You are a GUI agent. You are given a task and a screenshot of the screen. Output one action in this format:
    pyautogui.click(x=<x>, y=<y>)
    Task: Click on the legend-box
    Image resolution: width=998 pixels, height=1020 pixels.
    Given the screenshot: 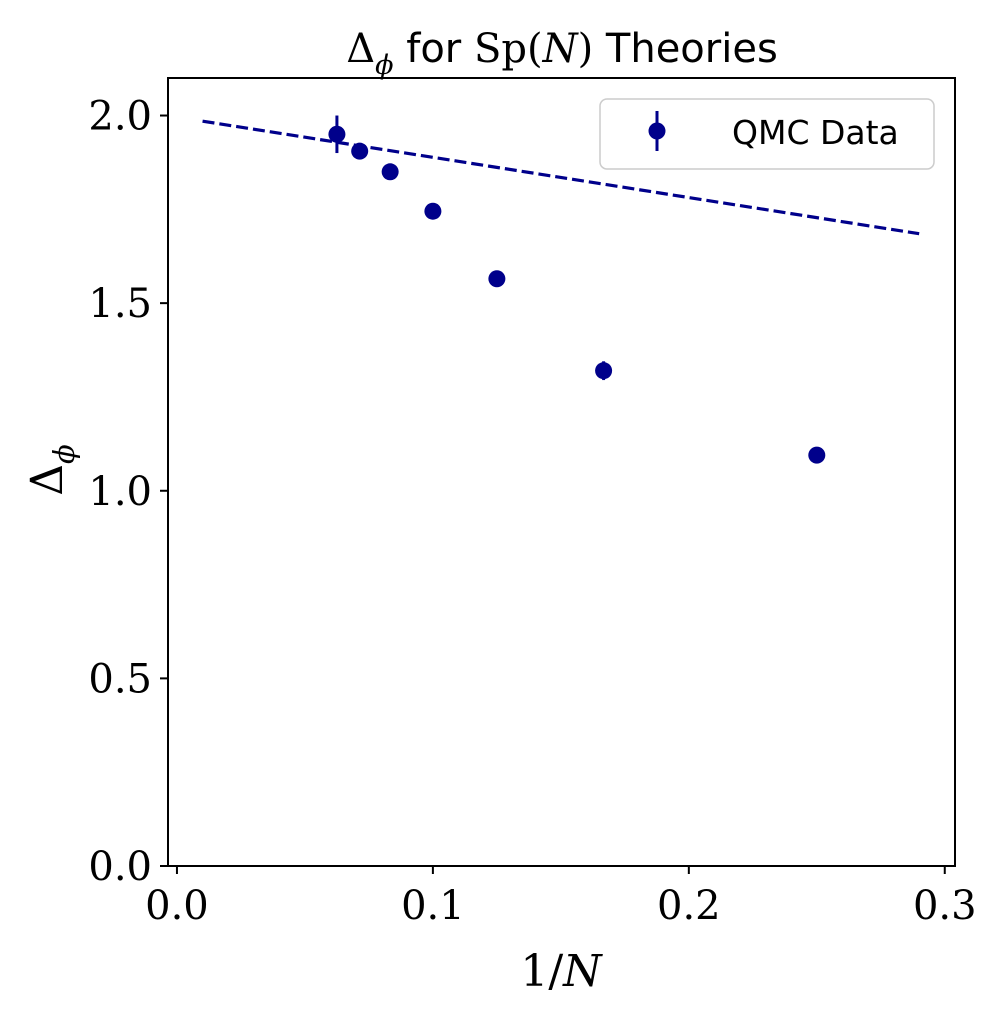 What is the action you would take?
    pyautogui.click(x=767, y=134)
    